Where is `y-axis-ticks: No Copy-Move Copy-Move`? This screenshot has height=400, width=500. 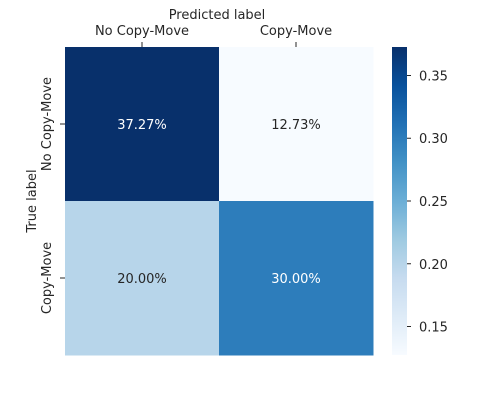 y-axis-ticks: No Copy-Move Copy-Move is located at coordinates (52, 195).